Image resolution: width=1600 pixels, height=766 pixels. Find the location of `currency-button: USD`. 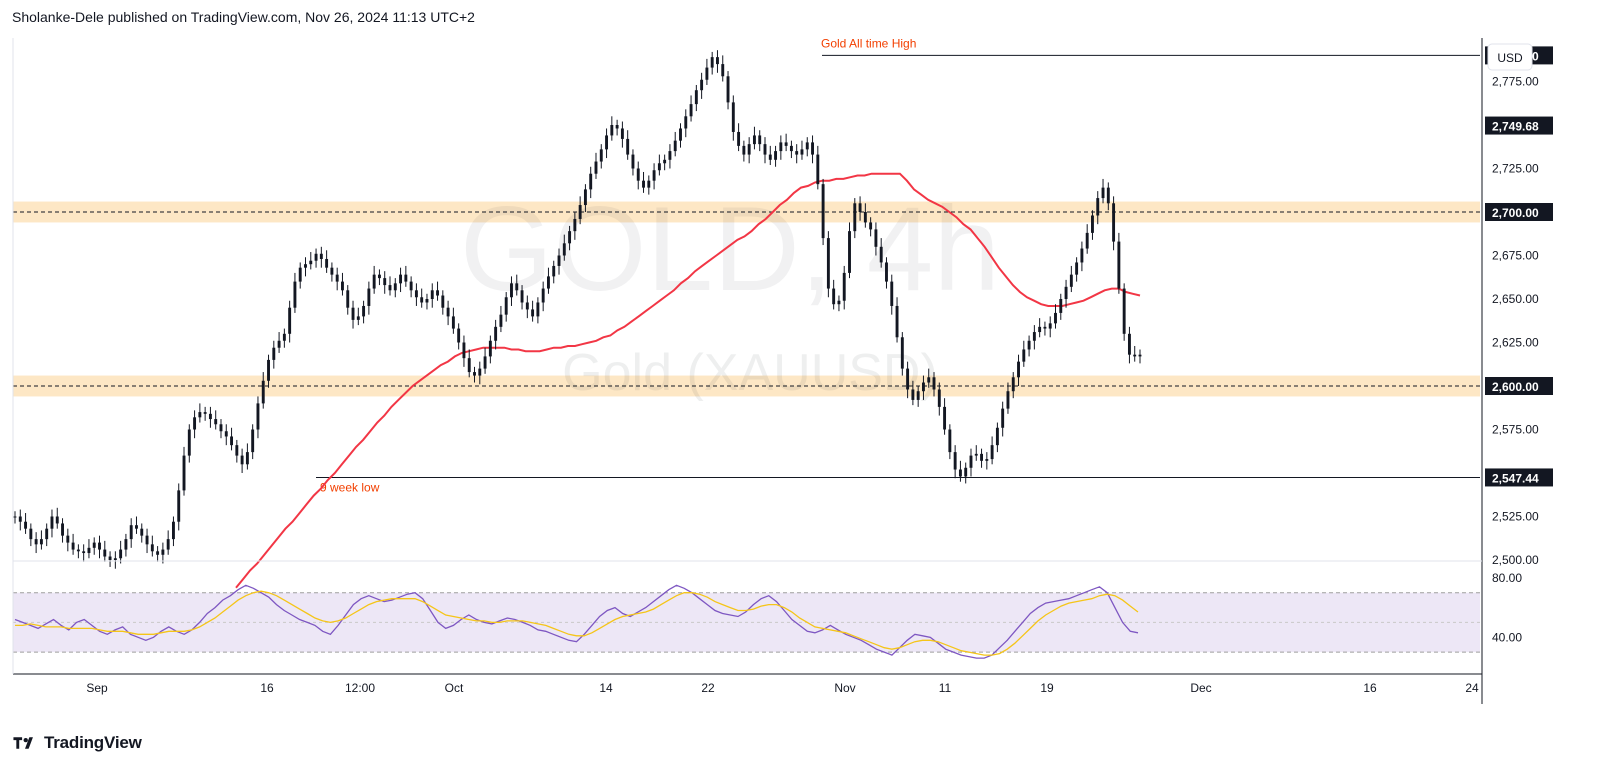

currency-button: USD is located at coordinates (1510, 57).